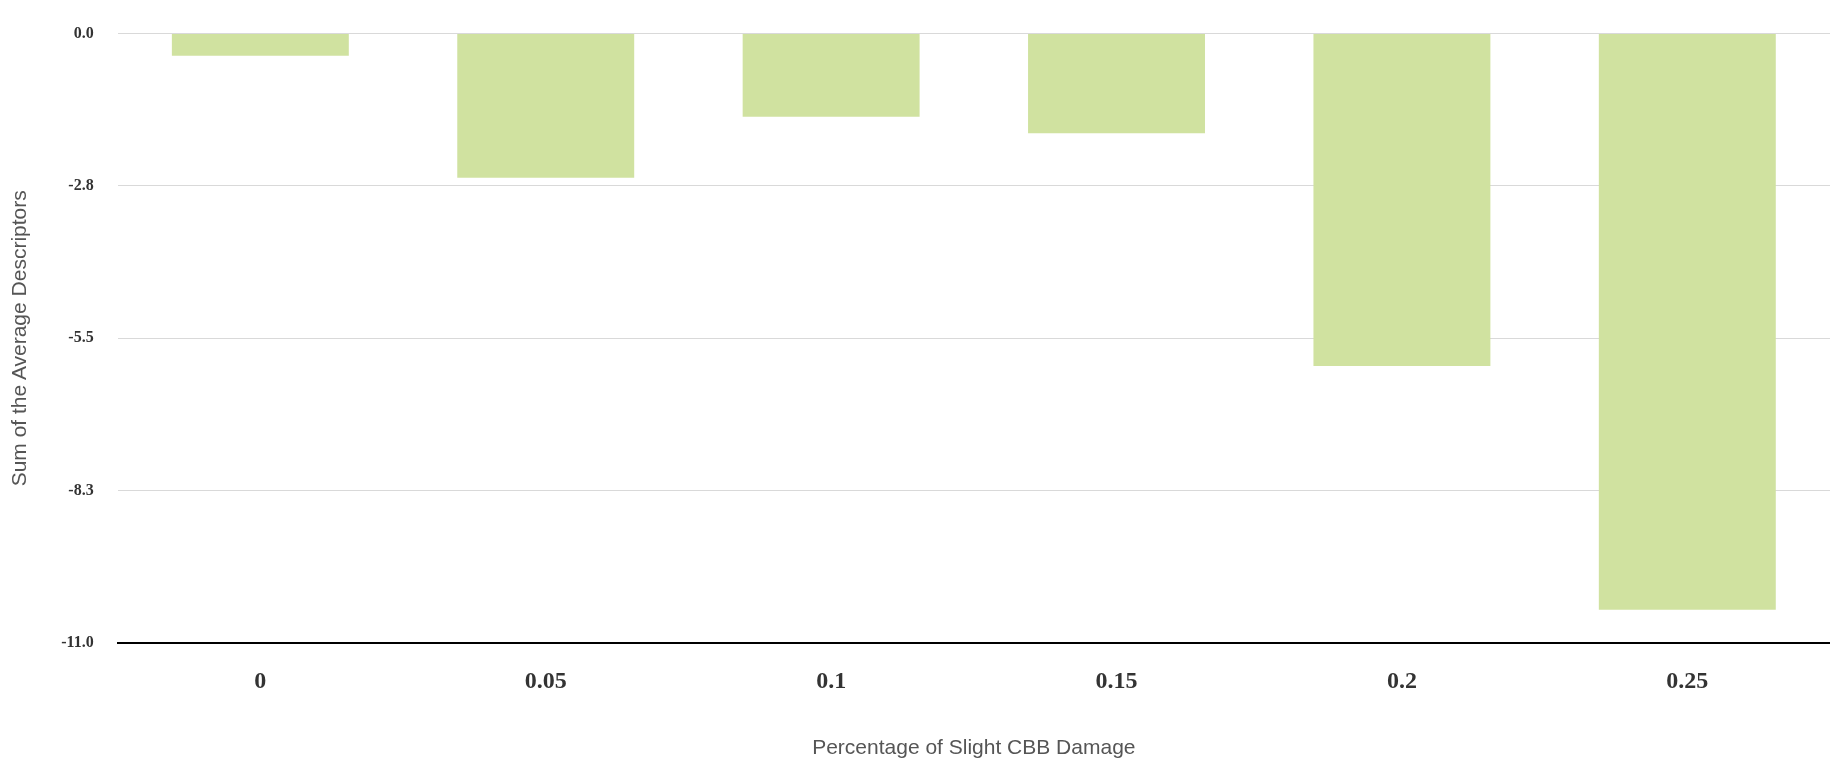 The image size is (1830, 775). What do you see at coordinates (81, 185) in the screenshot?
I see `y-tick-label: -2.8` at bounding box center [81, 185].